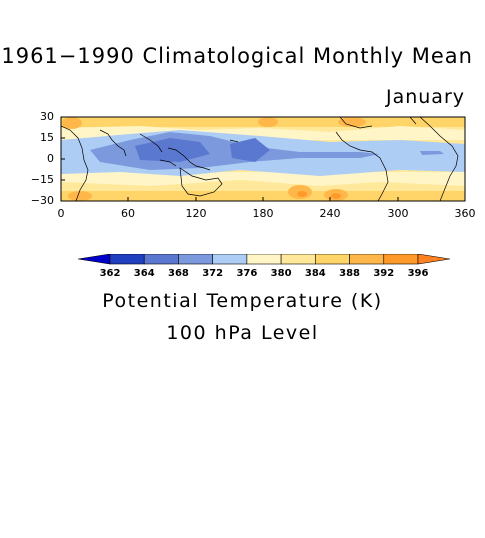  I want to click on colorbar-level-label: 368, so click(178, 273).